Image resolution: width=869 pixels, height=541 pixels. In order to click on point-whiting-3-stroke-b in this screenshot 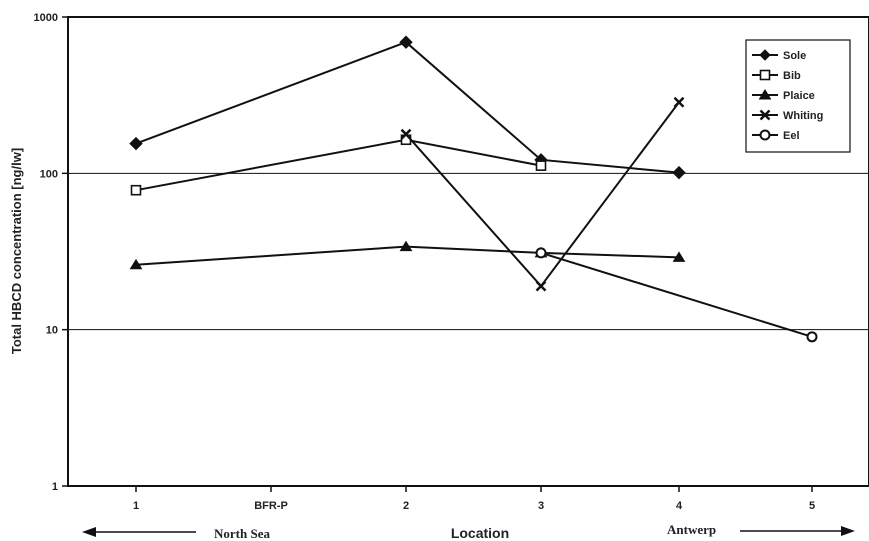, I will do `click(541, 286)`.